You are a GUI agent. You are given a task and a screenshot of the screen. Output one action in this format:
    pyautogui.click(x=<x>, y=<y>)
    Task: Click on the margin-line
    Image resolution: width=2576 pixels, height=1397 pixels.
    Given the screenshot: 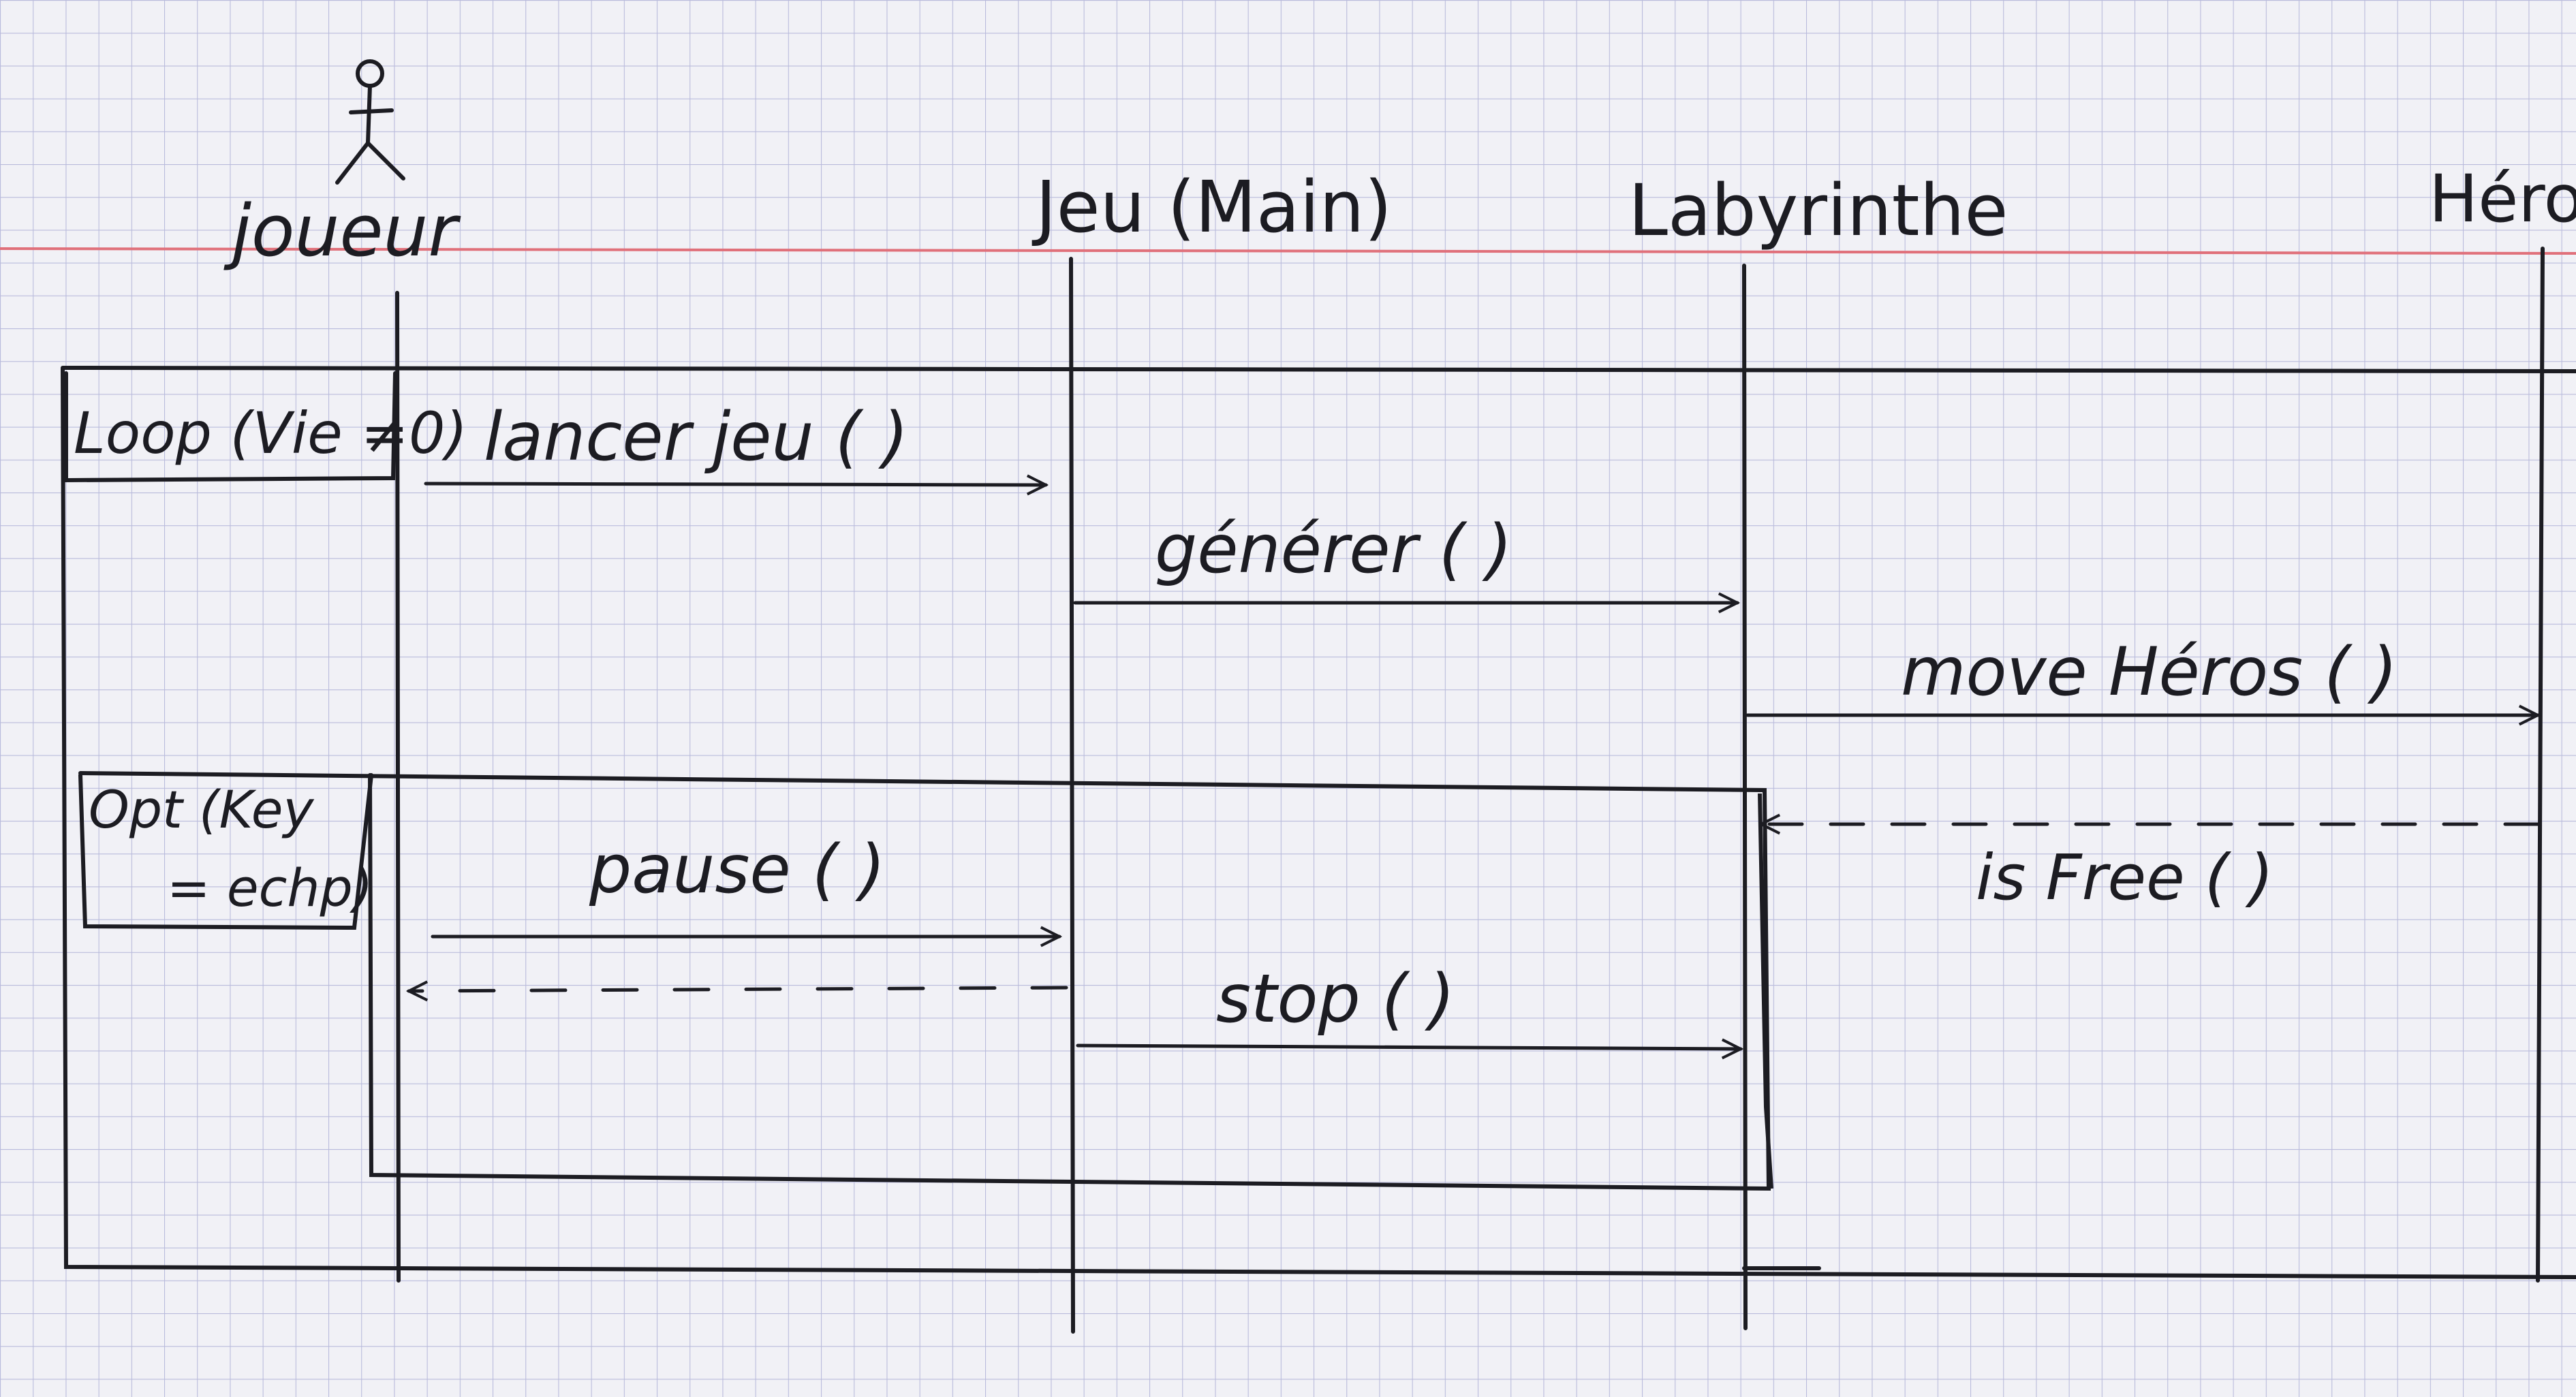 What is the action you would take?
    pyautogui.click(x=1288, y=251)
    